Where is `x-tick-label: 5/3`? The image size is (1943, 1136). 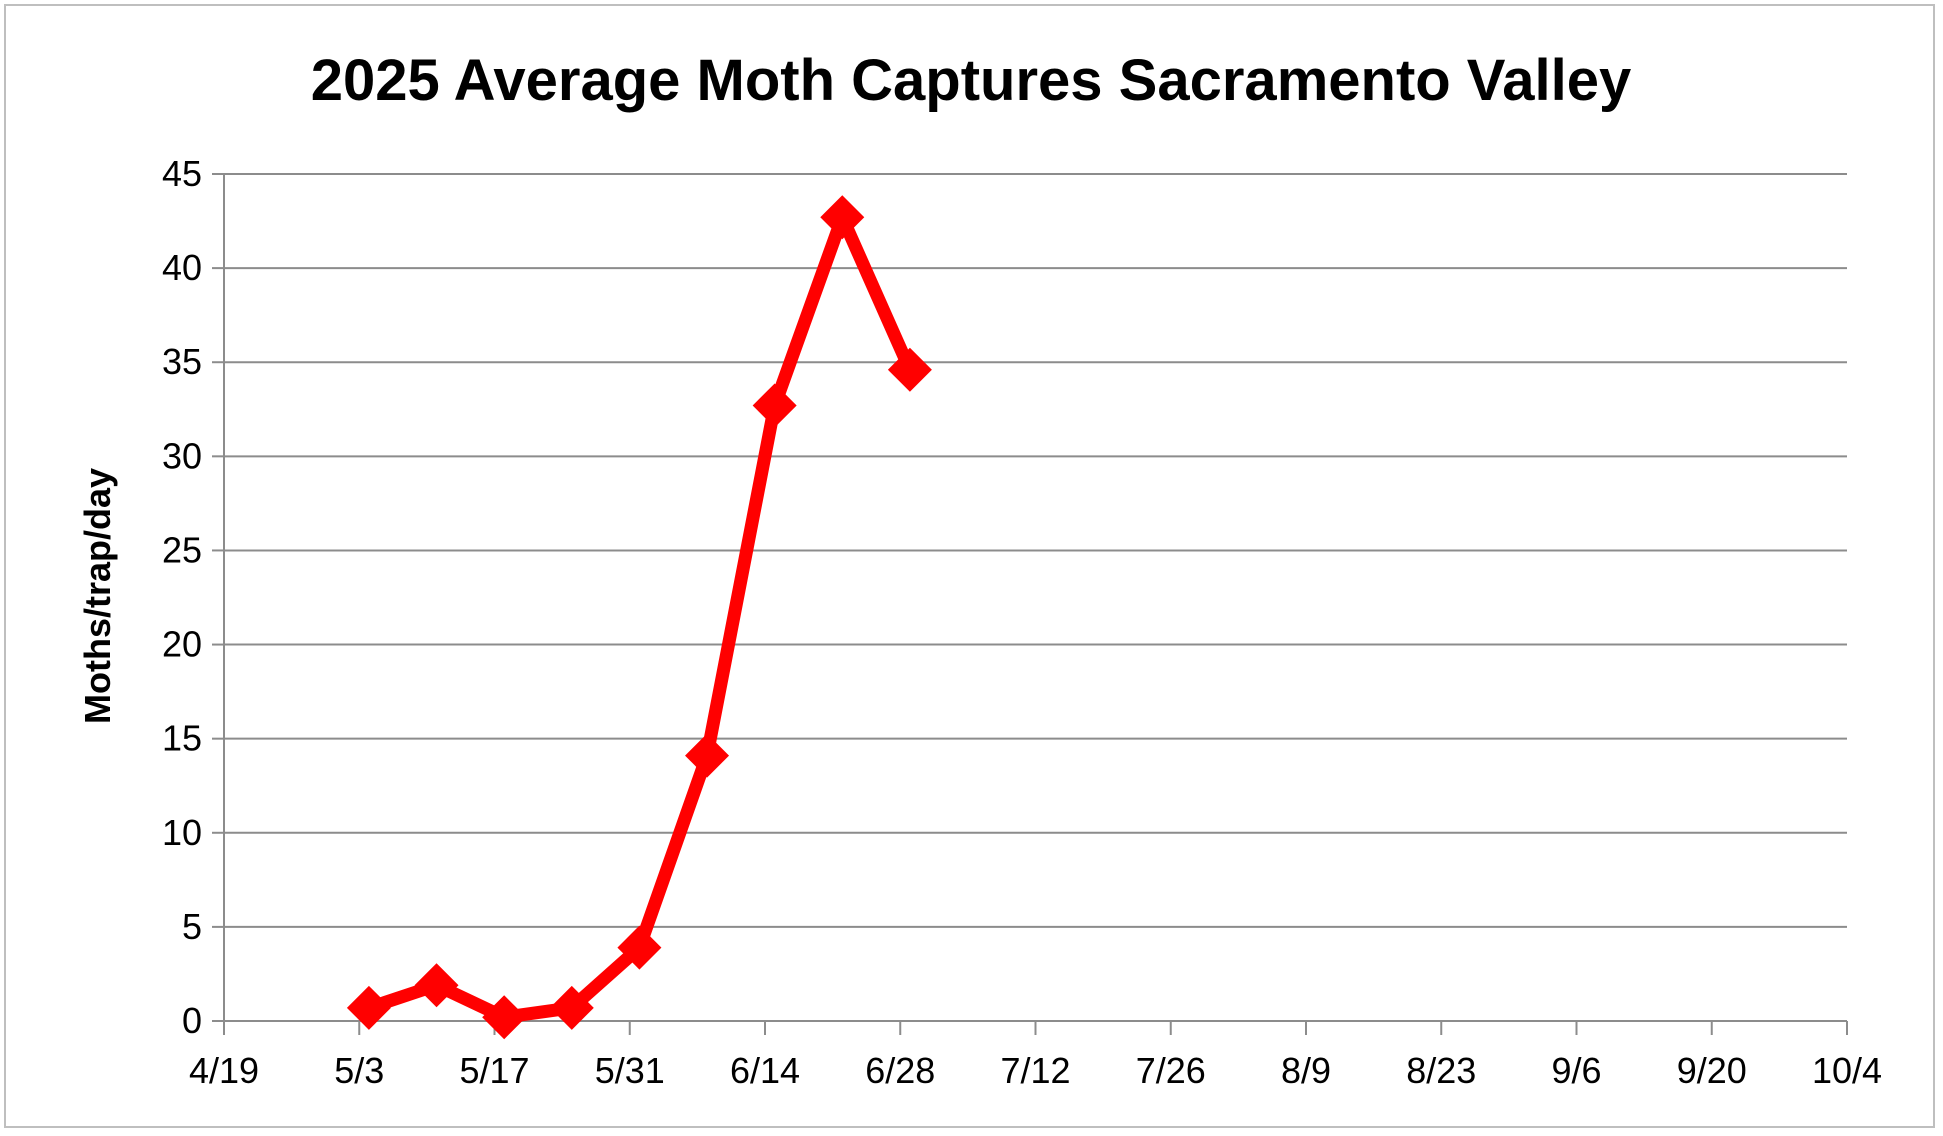
x-tick-label: 5/3 is located at coordinates (359, 1070).